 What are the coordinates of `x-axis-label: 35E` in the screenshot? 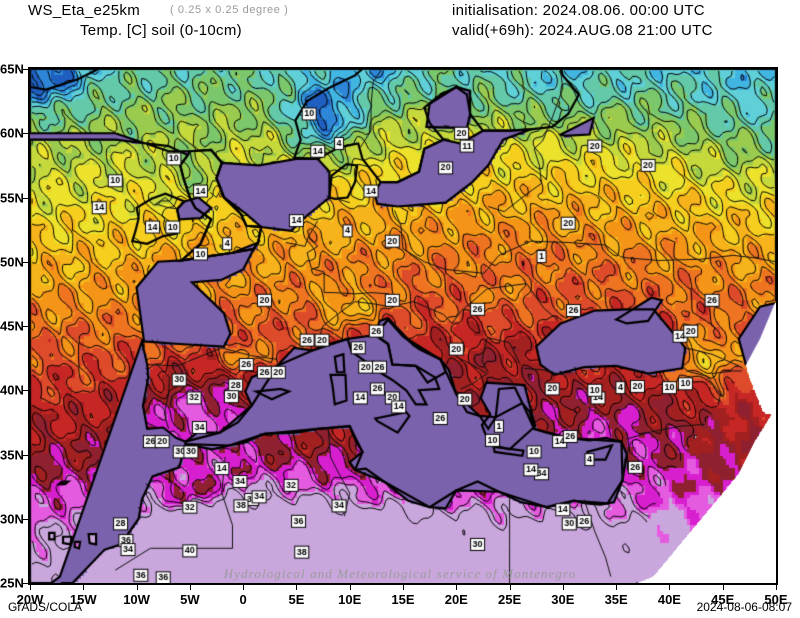 It's located at (616, 599).